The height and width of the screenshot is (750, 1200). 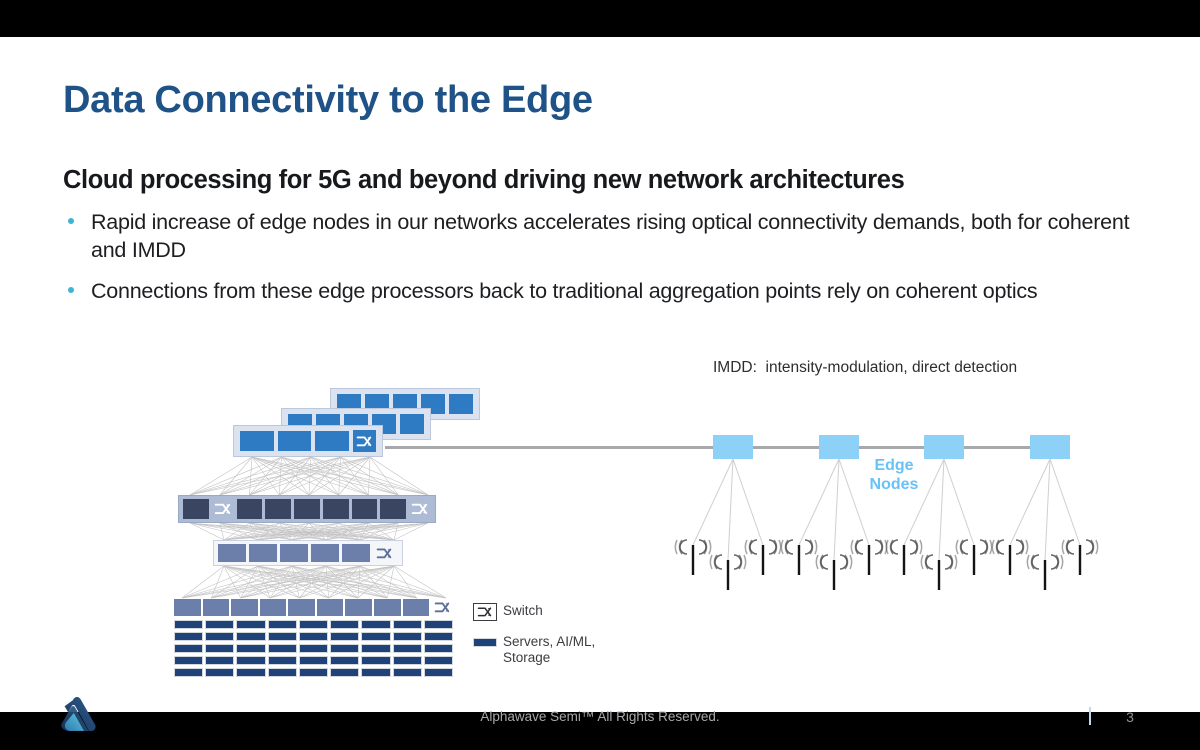 I want to click on edge-nodes-label: Edge Nodes, so click(x=894, y=475).